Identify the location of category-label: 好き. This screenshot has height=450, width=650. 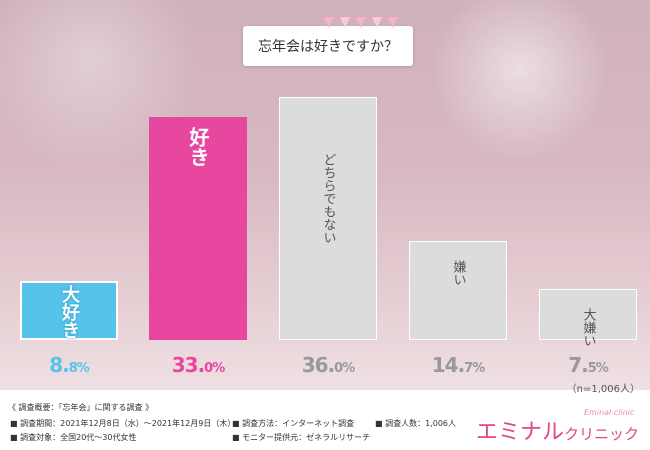
(198, 147).